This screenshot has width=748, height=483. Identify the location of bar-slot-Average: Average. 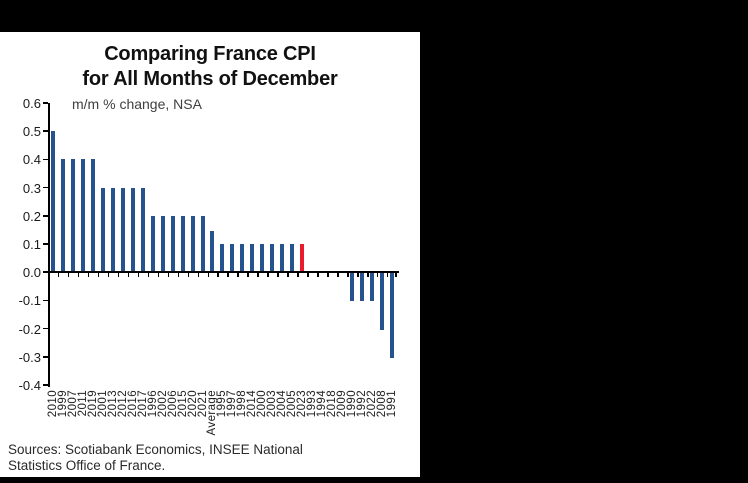
(212, 269).